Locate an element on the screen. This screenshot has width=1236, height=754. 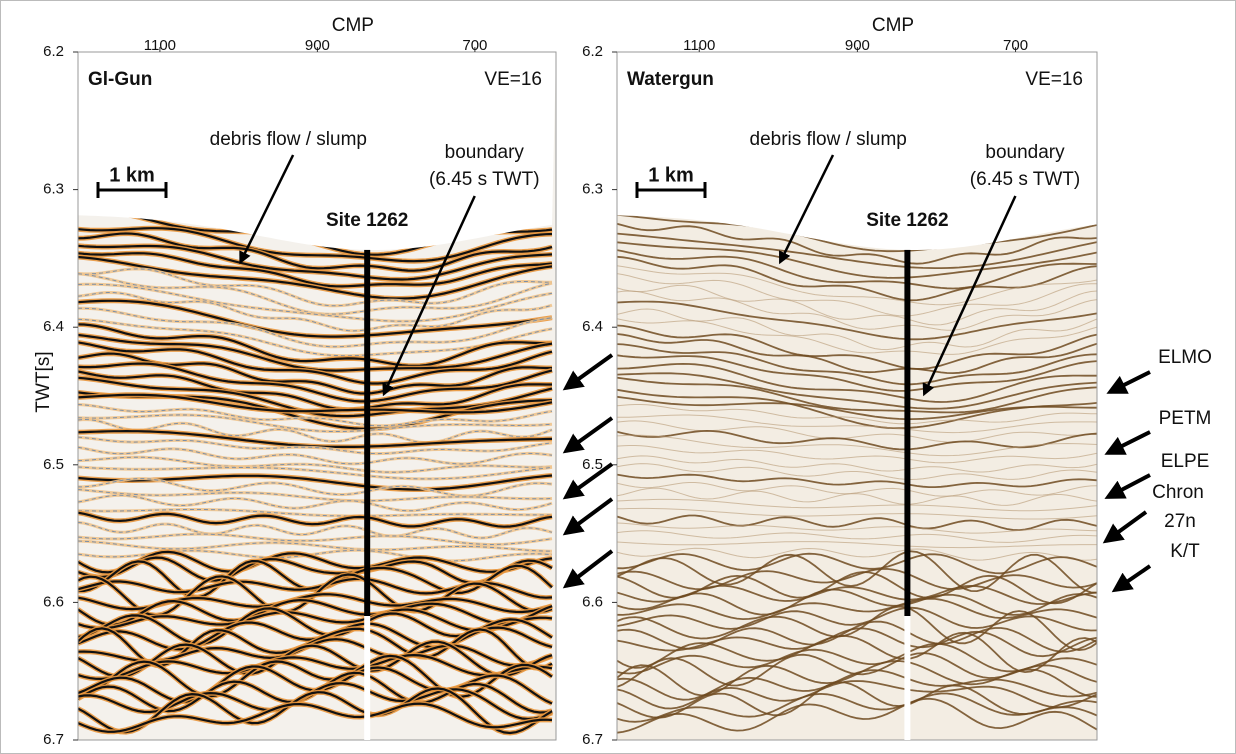
panel-title: Watergun is located at coordinates (670, 79).